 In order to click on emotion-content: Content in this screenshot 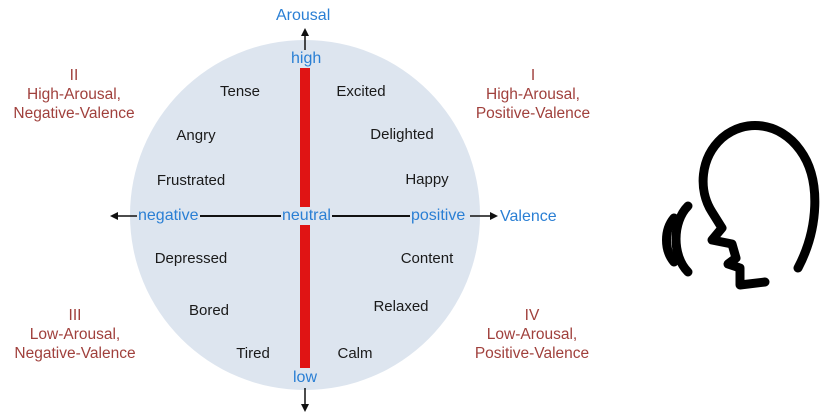, I will do `click(427, 258)`.